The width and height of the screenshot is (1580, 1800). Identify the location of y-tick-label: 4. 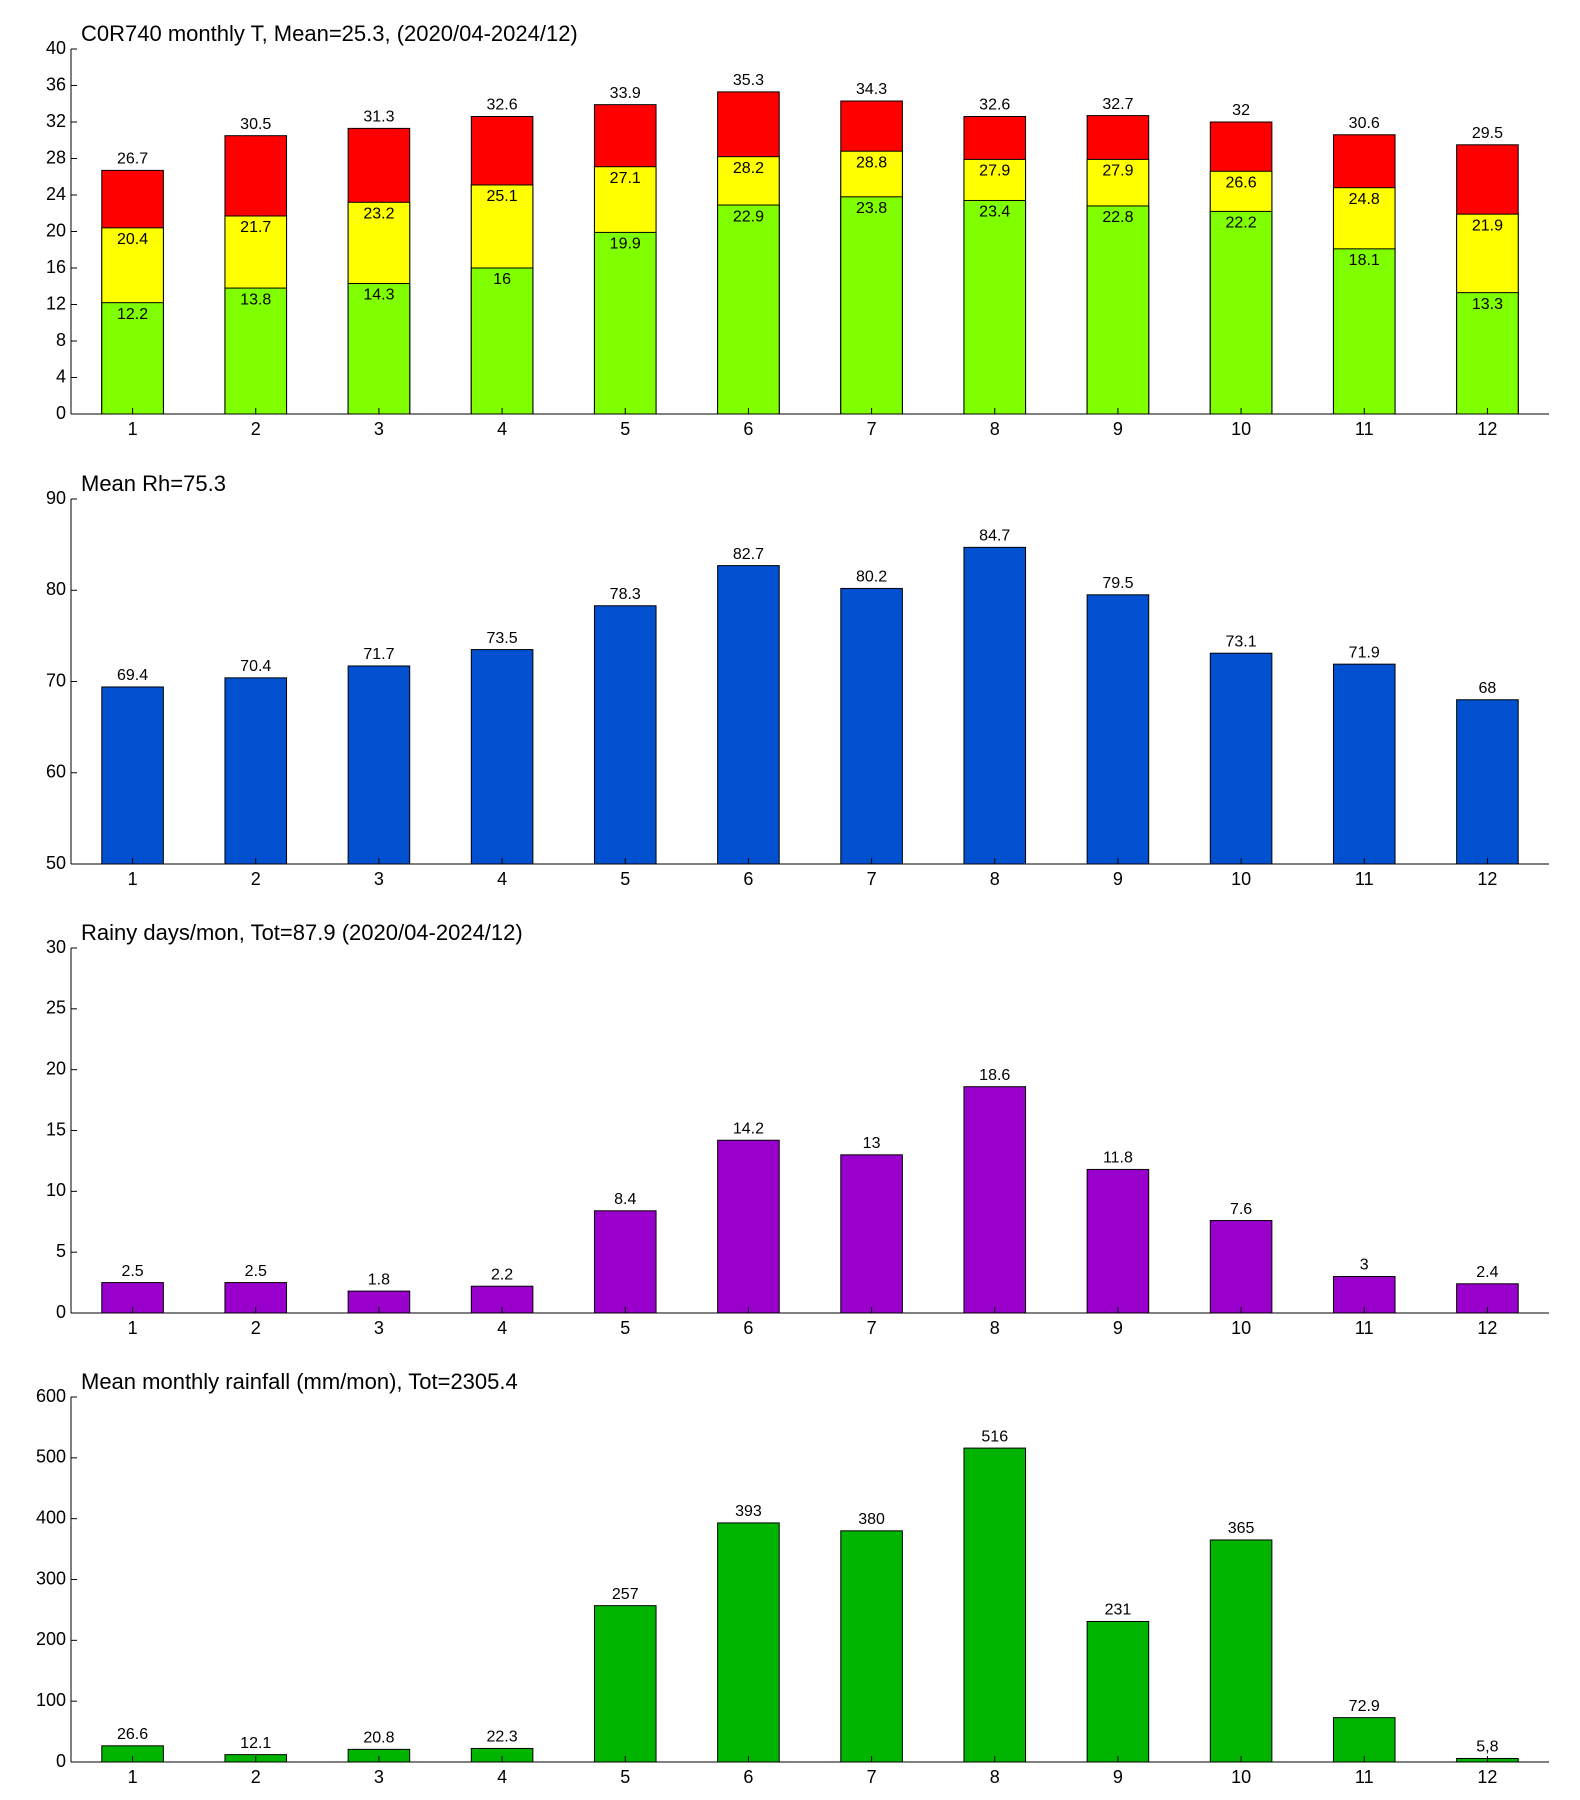
(61, 376).